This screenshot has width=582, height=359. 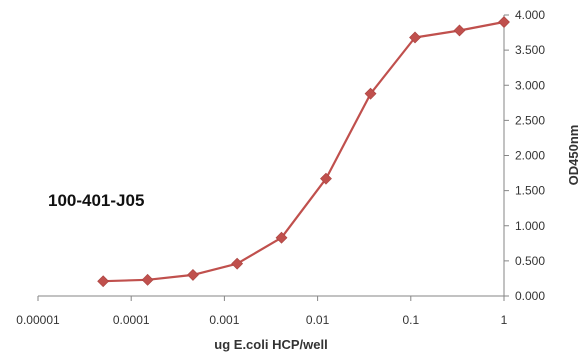 I want to click on x-tick-label: 0.0001, so click(x=131, y=320).